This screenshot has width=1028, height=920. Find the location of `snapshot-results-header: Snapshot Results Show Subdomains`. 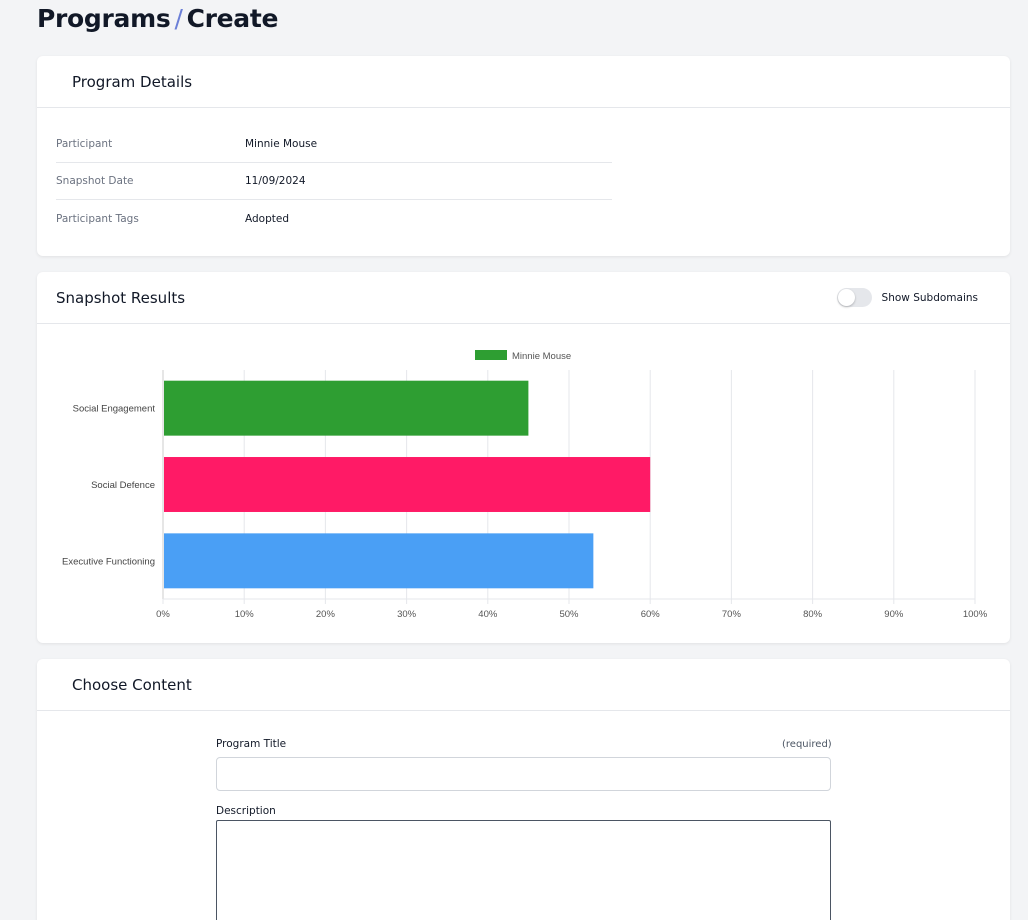

snapshot-results-header: Snapshot Results Show Subdomains is located at coordinates (523, 298).